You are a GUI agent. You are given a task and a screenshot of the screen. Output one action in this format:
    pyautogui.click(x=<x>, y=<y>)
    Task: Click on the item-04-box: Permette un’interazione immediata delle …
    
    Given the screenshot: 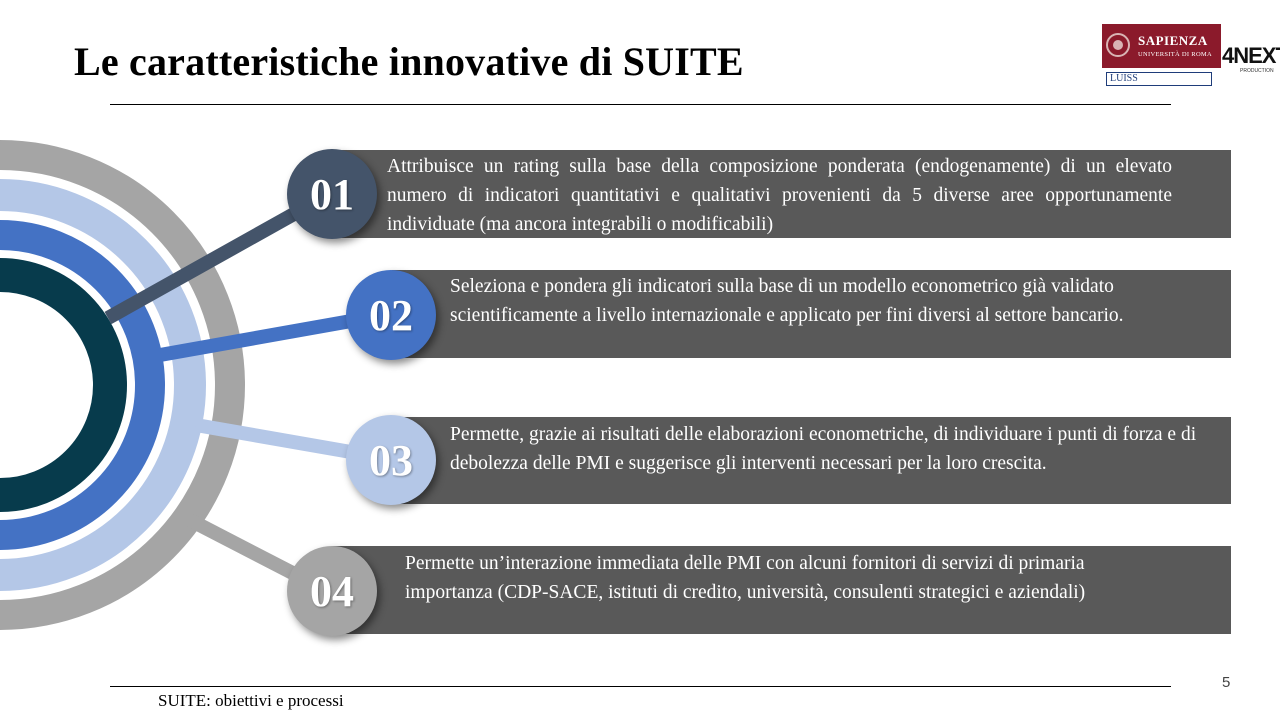 What is the action you would take?
    pyautogui.click(x=781, y=590)
    